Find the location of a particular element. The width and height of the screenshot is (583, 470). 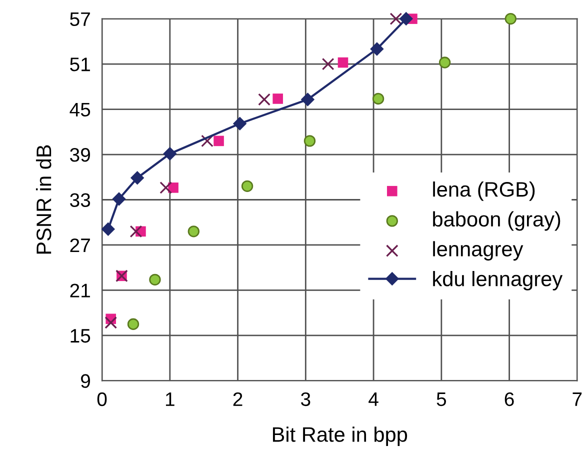

x-tick-label: 5 is located at coordinates (441, 399).